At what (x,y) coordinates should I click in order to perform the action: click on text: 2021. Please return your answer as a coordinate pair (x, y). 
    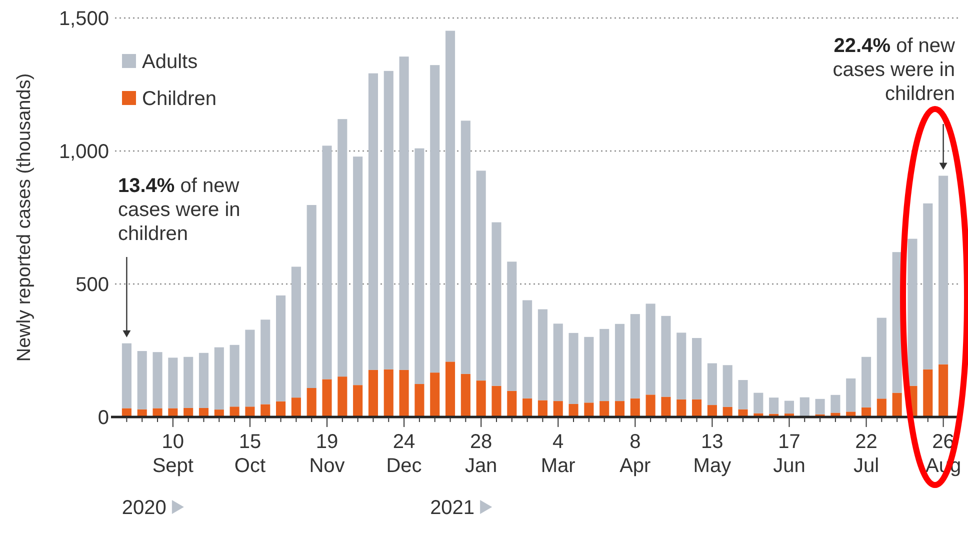
    Looking at the image, I should click on (452, 508).